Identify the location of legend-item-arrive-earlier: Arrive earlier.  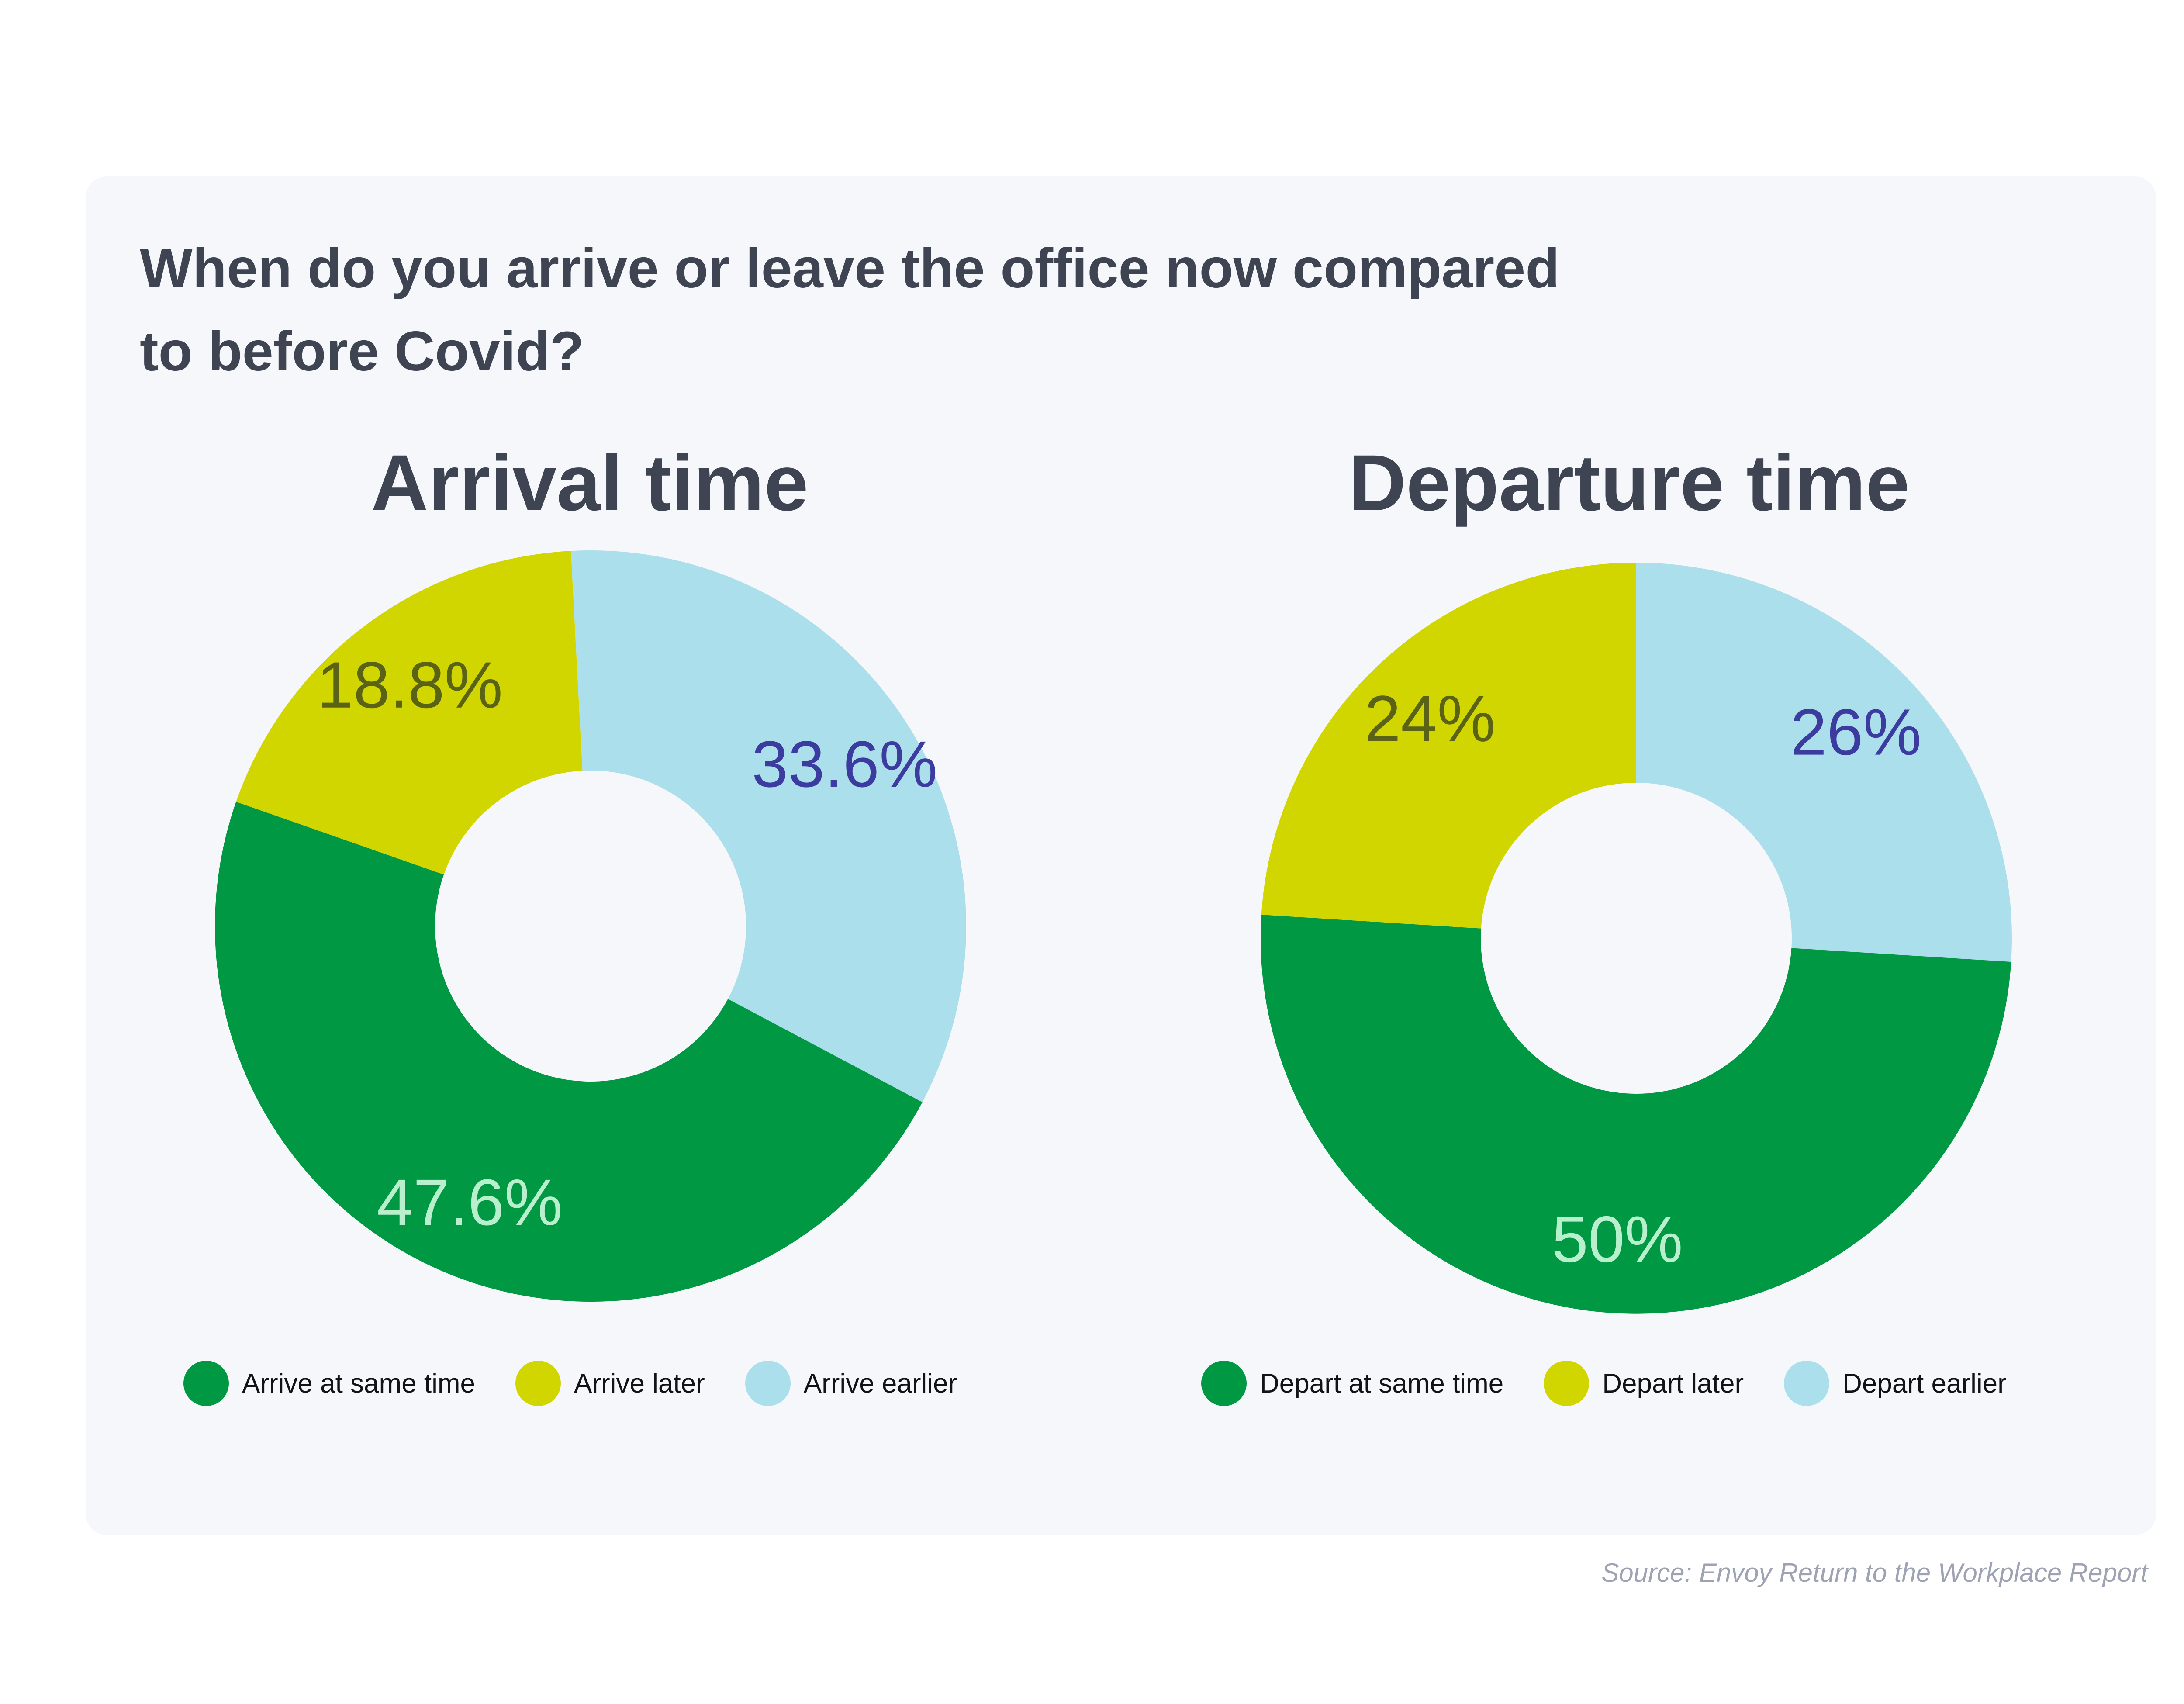
(851, 1383).